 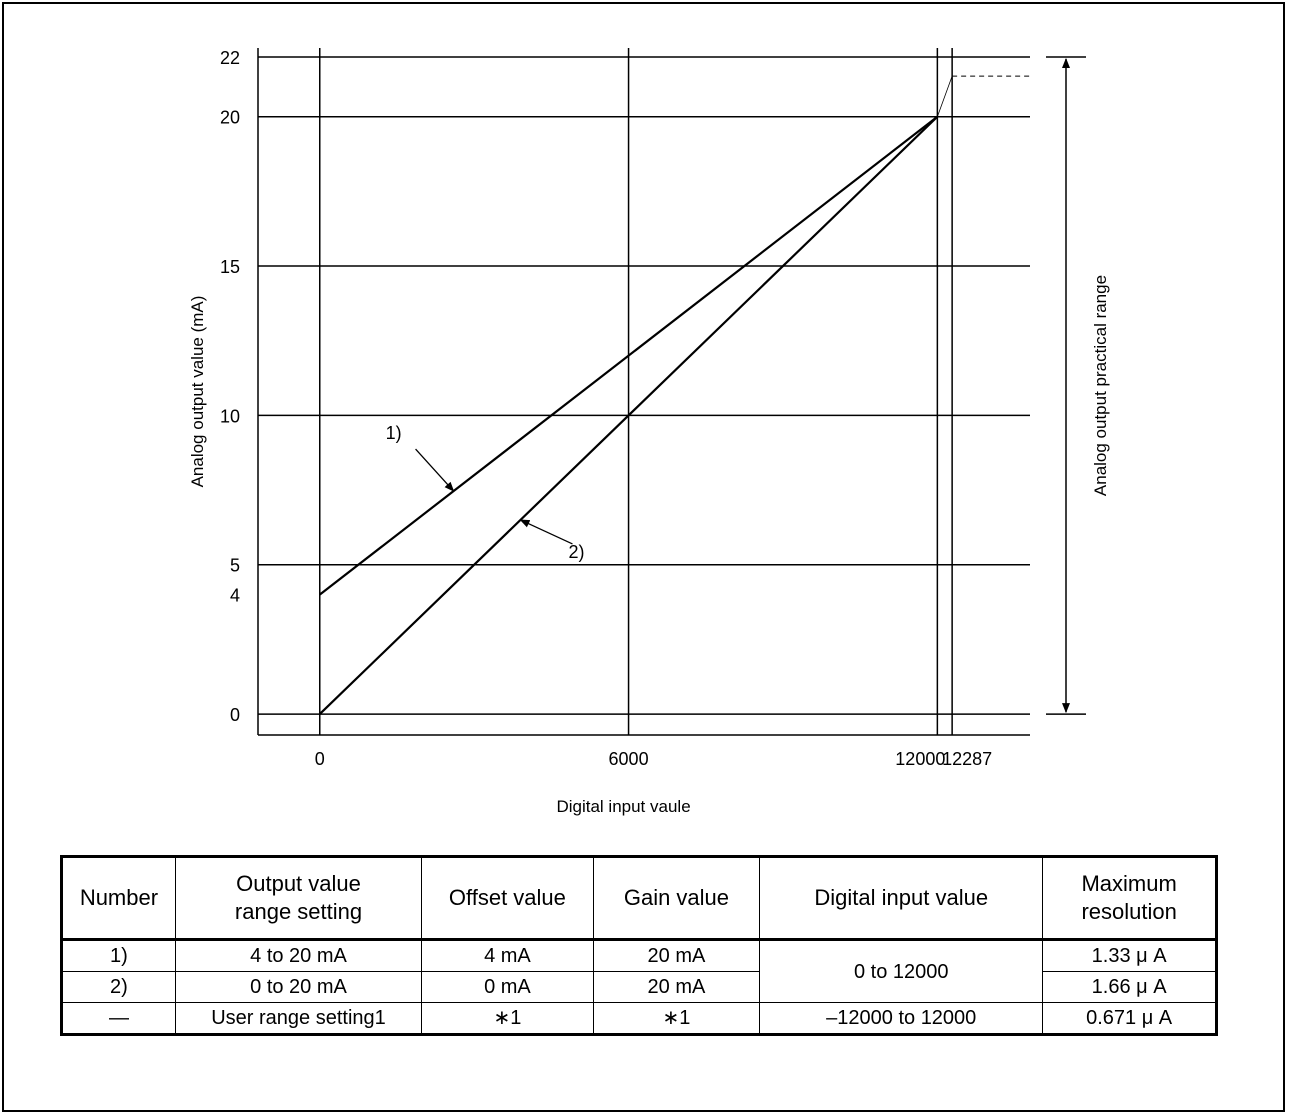 What do you see at coordinates (118, 987) in the screenshot?
I see `cell-number: 2)` at bounding box center [118, 987].